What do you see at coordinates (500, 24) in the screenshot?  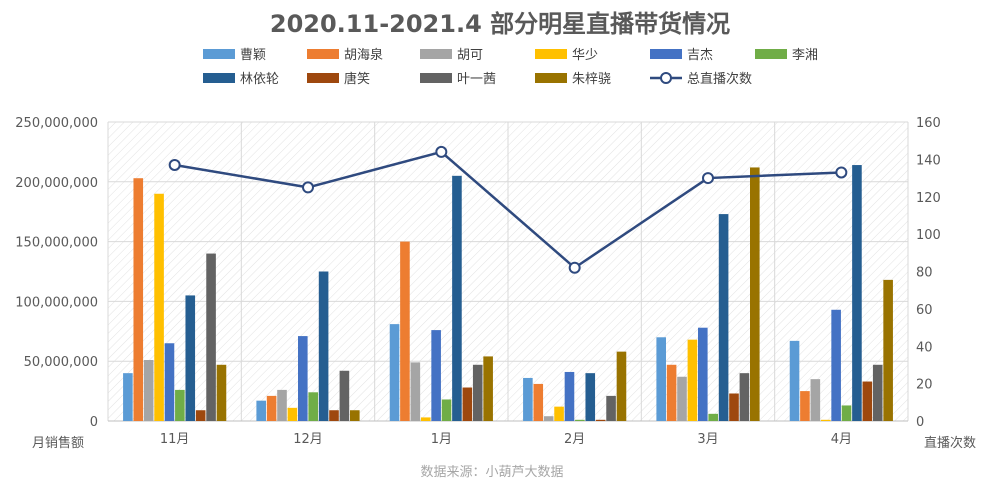 I see `chart-title: 2020.11-2021.4 部分明星直播带货情况` at bounding box center [500, 24].